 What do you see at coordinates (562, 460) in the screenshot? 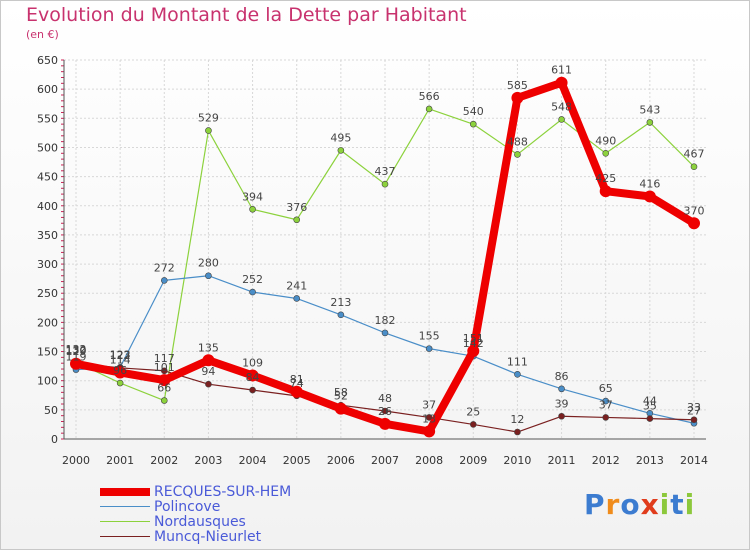
I see `x-tick-label-2011: 2011` at bounding box center [562, 460].